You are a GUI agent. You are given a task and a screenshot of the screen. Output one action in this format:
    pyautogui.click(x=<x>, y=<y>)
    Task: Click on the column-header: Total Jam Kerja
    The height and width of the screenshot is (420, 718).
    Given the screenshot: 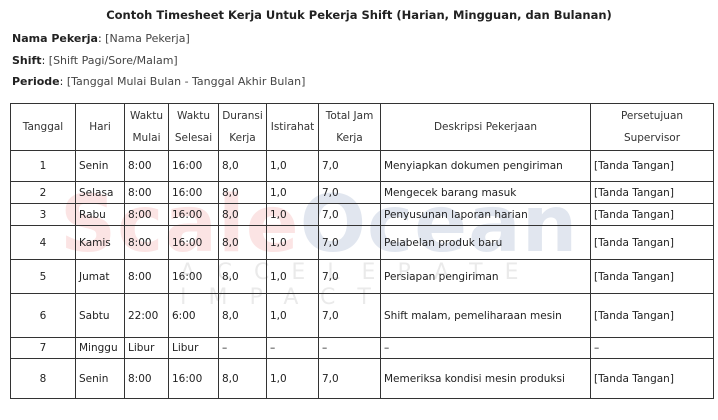 What is the action you would take?
    pyautogui.click(x=349, y=127)
    